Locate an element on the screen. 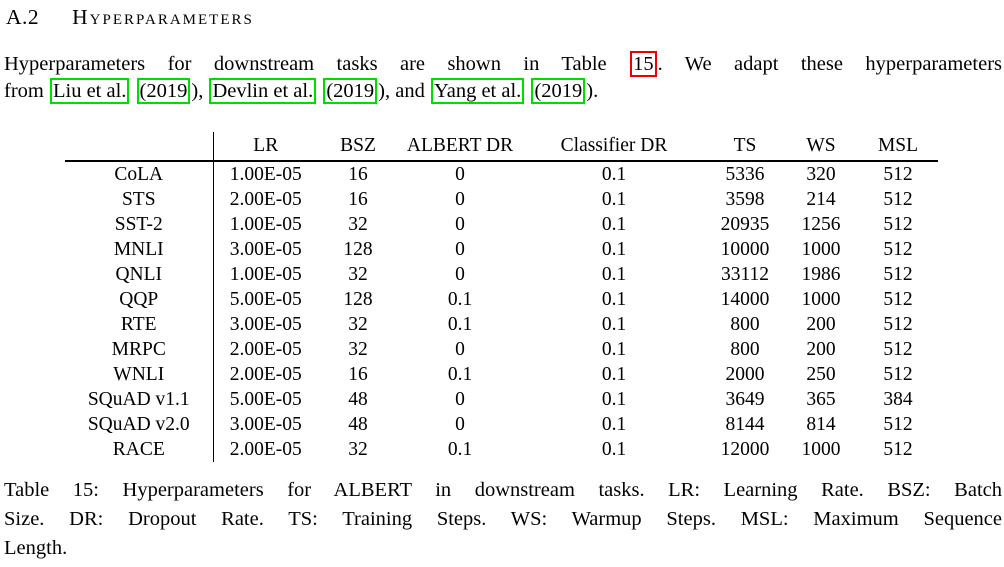 The width and height of the screenshot is (1004, 567). table-row: QNLI 1.00E-05 32 0 0.1 33112 1986 512 is located at coordinates (501, 274).